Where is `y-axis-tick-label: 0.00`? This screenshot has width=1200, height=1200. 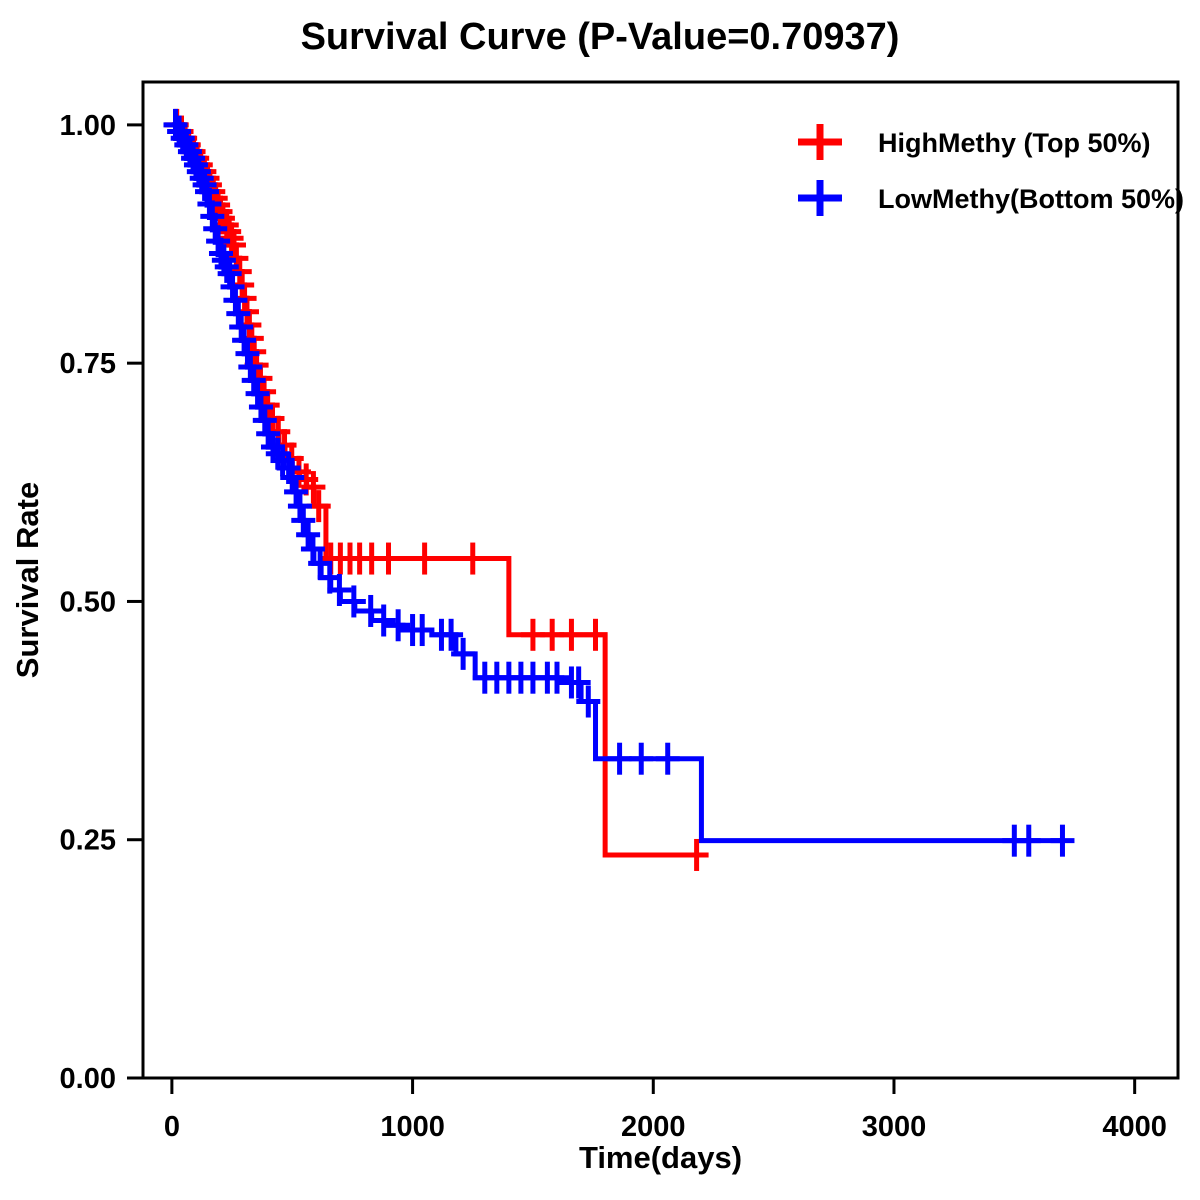
y-axis-tick-label: 0.00 is located at coordinates (88, 1079).